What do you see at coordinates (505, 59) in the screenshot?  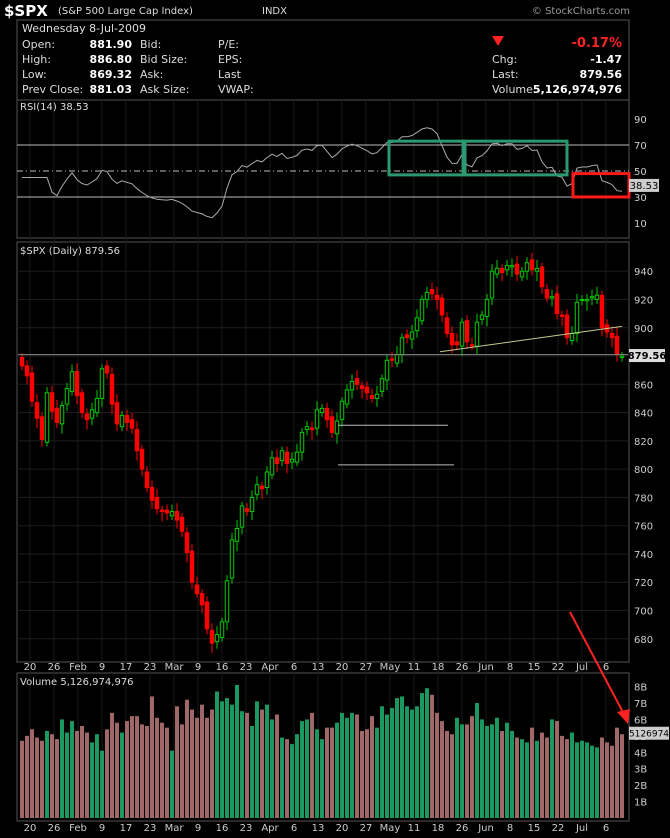 I see `quote-label: Chg:` at bounding box center [505, 59].